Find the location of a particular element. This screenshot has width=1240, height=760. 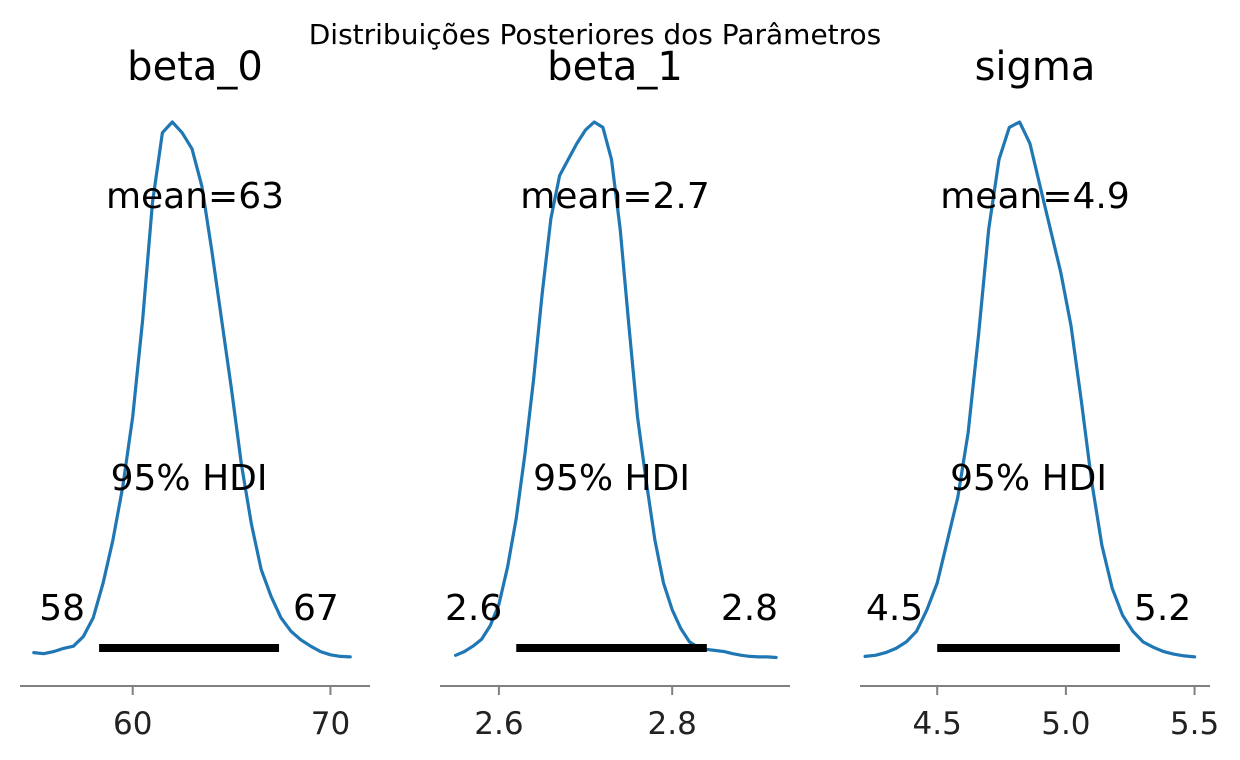

x-tick-label: 5.0 is located at coordinates (1065, 724).